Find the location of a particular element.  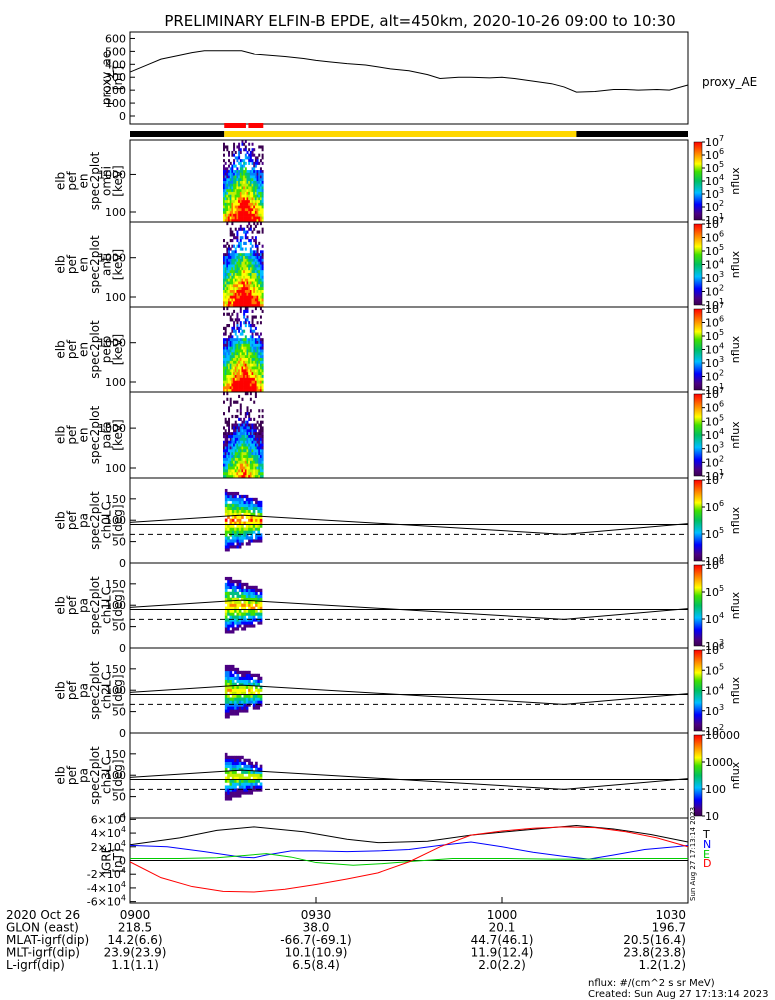

colorbar-tick-label: 10³ is located at coordinates (714, 710).